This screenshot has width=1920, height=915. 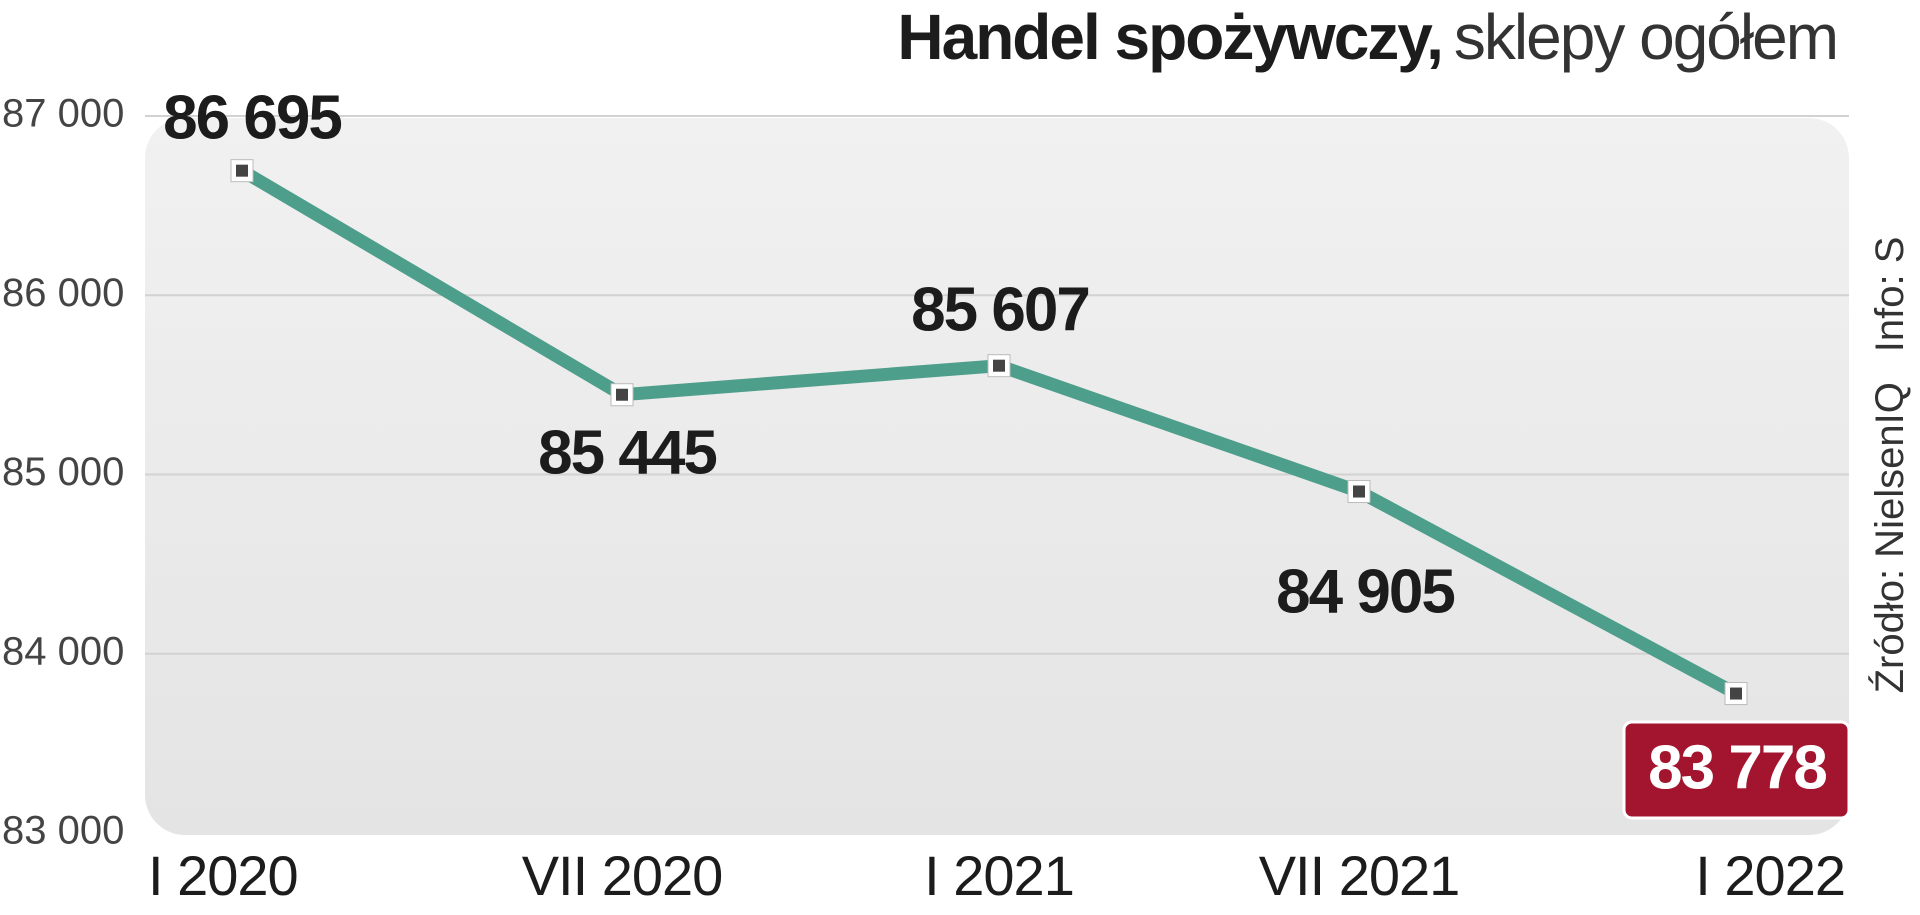 What do you see at coordinates (1000, 309) in the screenshot?
I see `value-label: 85 607` at bounding box center [1000, 309].